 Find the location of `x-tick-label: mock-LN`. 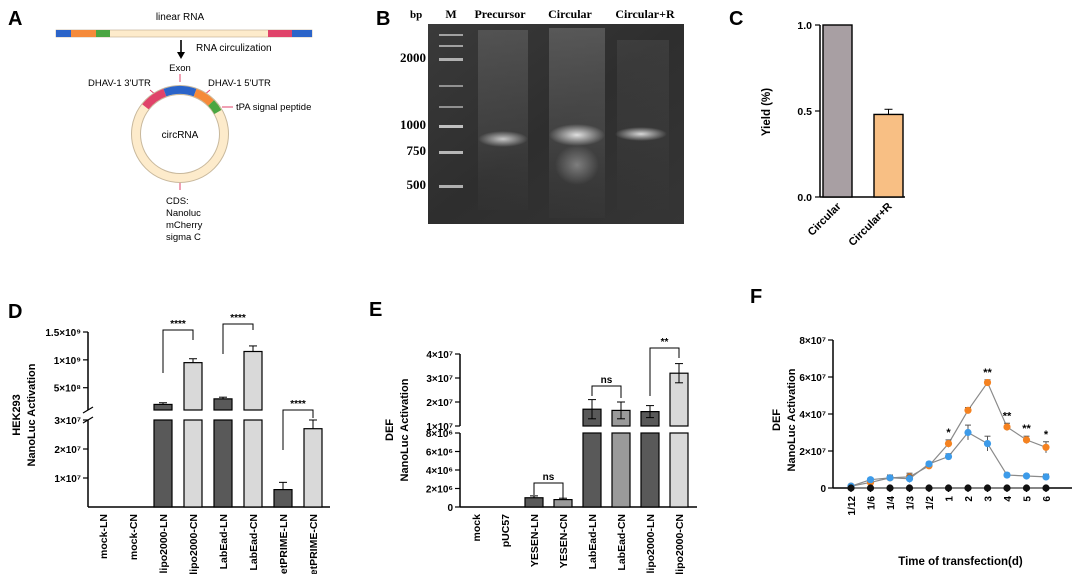

x-tick-label: mock-LN is located at coordinates (104, 536).